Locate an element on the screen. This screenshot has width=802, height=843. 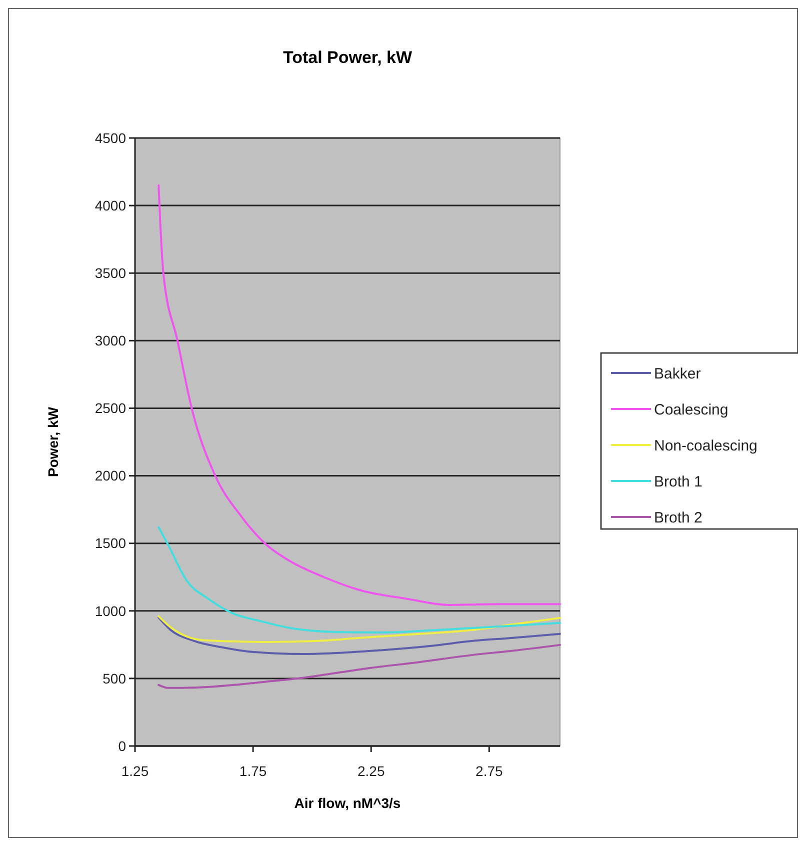
chart-title: Total Power, kW is located at coordinates (347, 57).